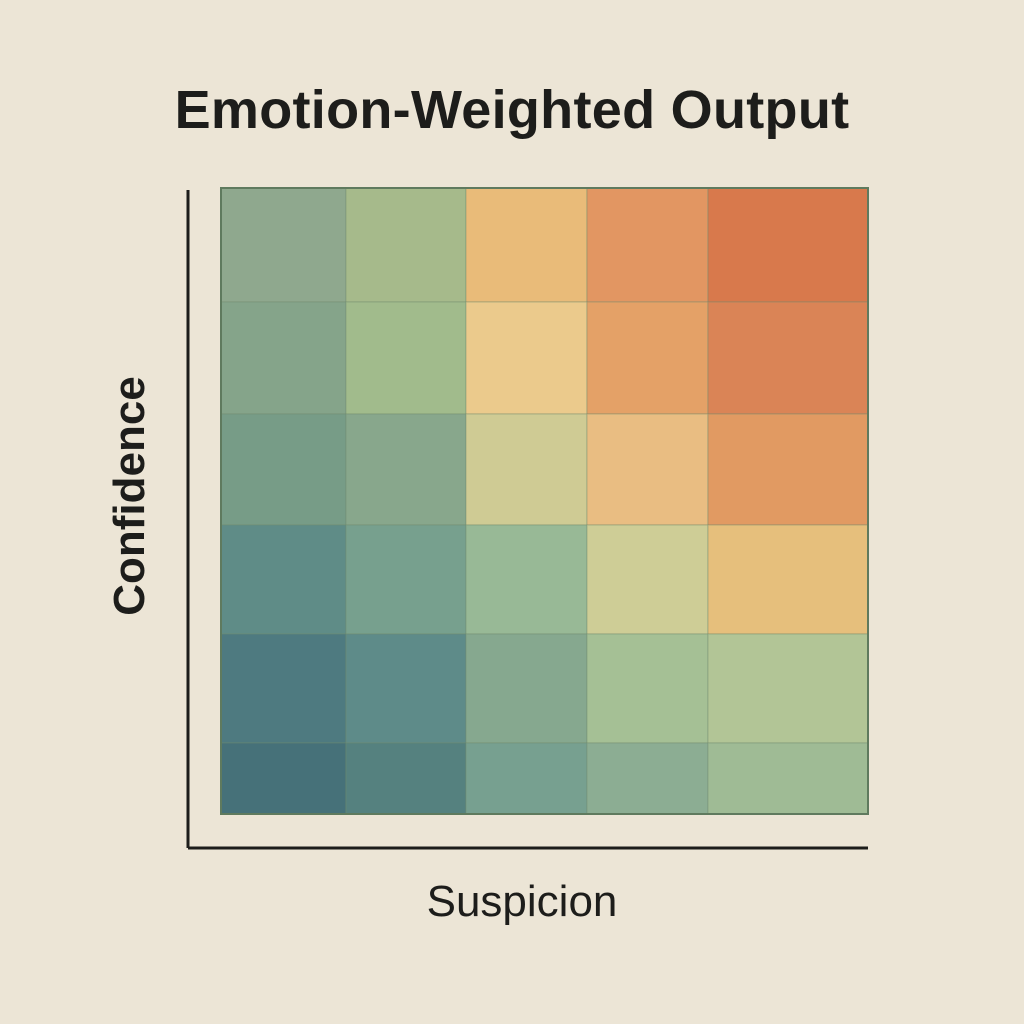 The width and height of the screenshot is (1024, 1024). Describe the element at coordinates (647, 358) in the screenshot. I see `heatmap-cell-r2-c4` at that location.